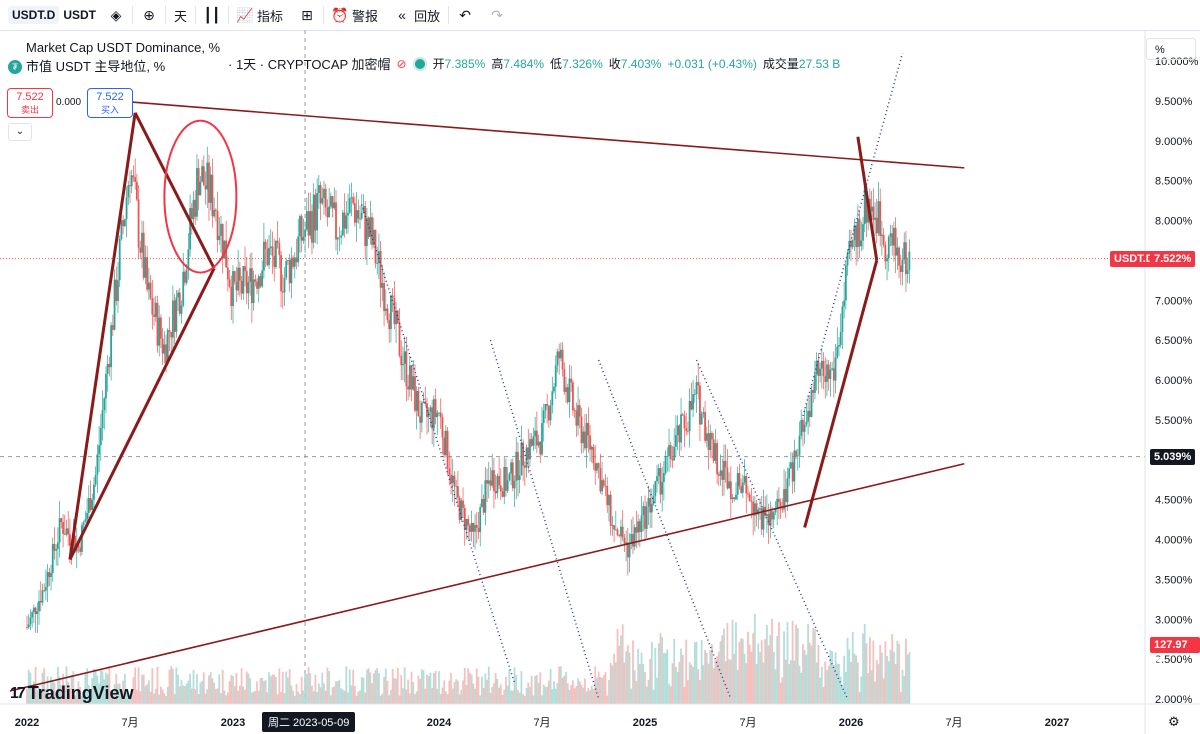 The height and width of the screenshot is (734, 1200). I want to click on indicators-button: 📈 指标, so click(260, 15).